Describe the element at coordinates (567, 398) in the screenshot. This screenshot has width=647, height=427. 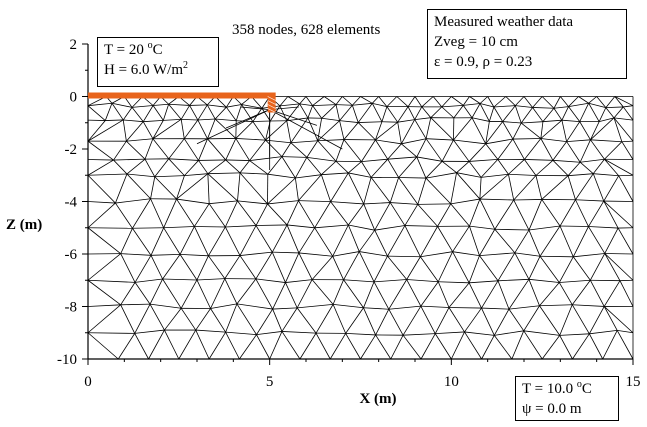
I see `bottom-condition-box: T = 10.0 oC ψ = 0.0 m` at that location.